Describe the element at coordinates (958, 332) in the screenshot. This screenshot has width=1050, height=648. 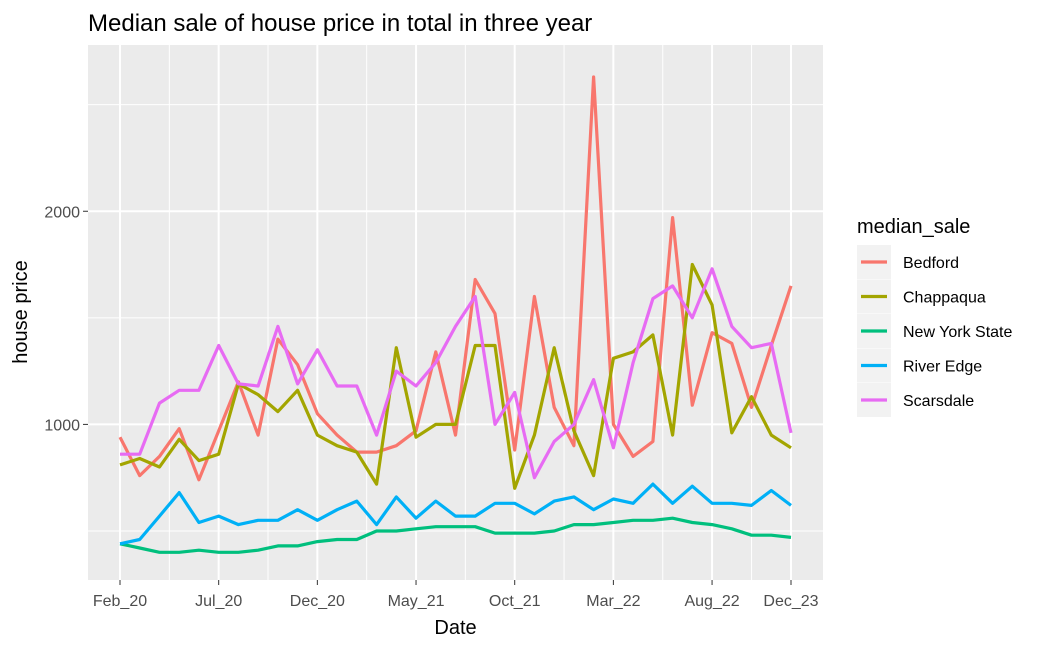
I see `legend-label: New York State` at that location.